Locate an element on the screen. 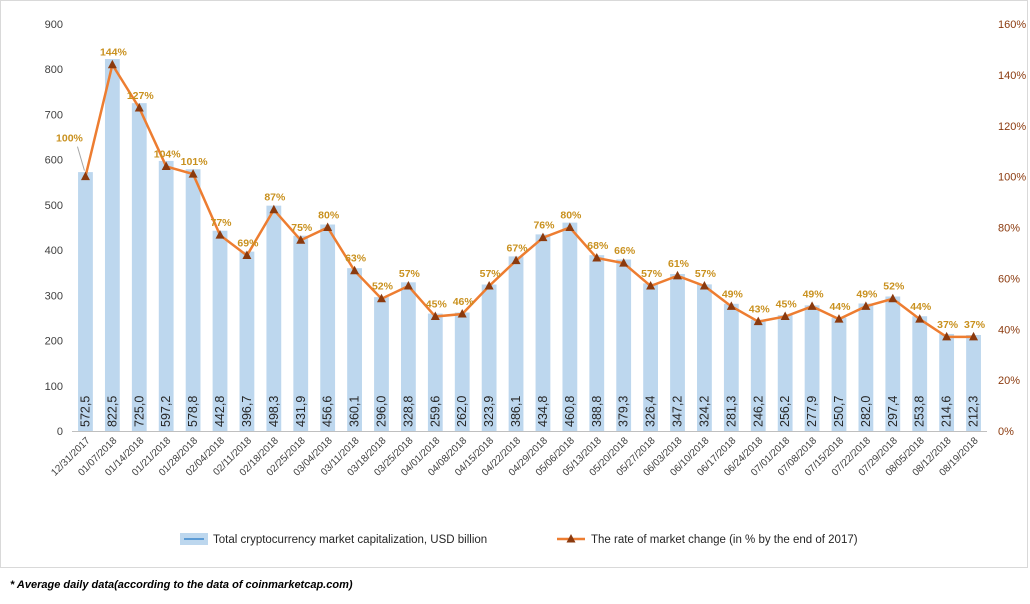  bar-label: 282,0 is located at coordinates (866, 411).